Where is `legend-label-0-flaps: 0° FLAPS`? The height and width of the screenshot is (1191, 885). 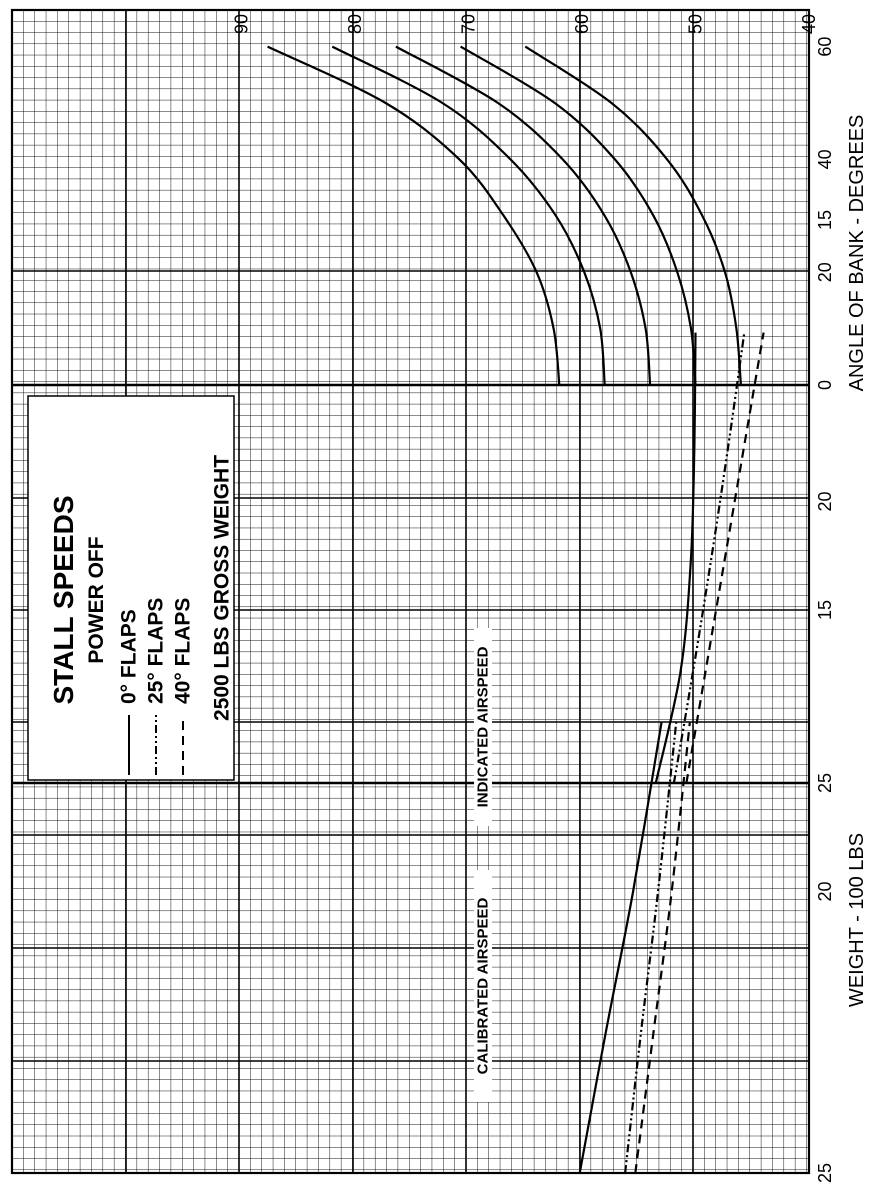 legend-label-0-flaps: 0° FLAPS is located at coordinates (129, 656).